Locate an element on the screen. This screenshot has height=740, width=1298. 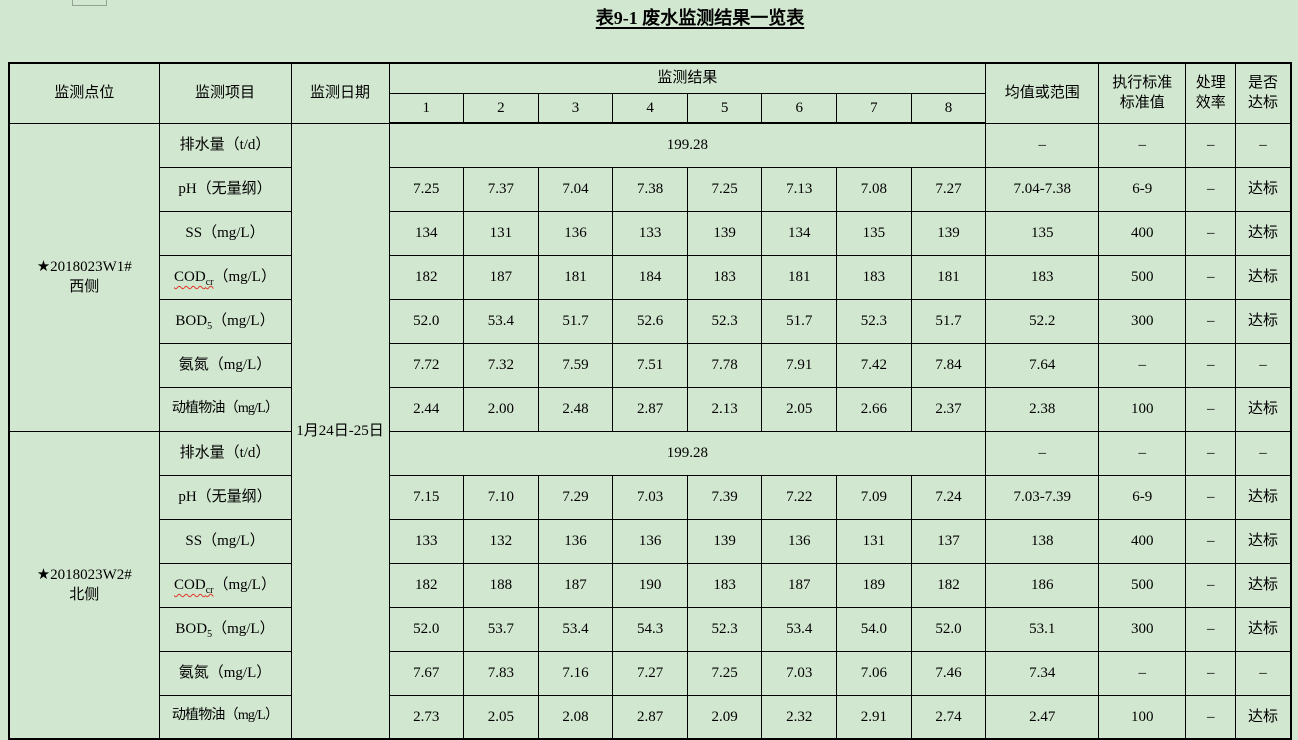
cell-result: 190 is located at coordinates (650, 585).